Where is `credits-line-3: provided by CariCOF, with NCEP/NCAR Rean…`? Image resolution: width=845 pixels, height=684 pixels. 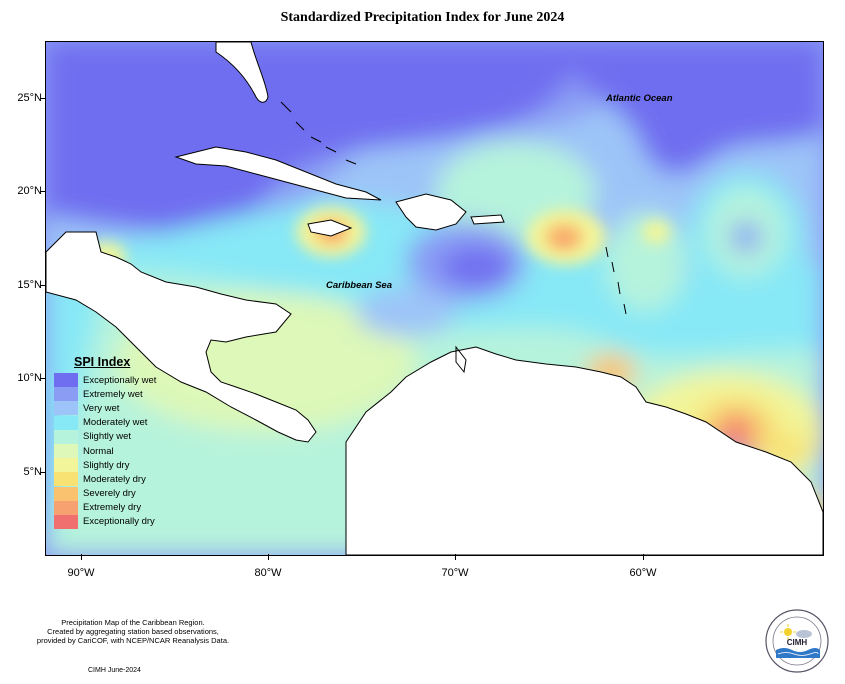 credits-line-3: provided by CariCOF, with NCEP/NCAR Rean… is located at coordinates (133, 640).